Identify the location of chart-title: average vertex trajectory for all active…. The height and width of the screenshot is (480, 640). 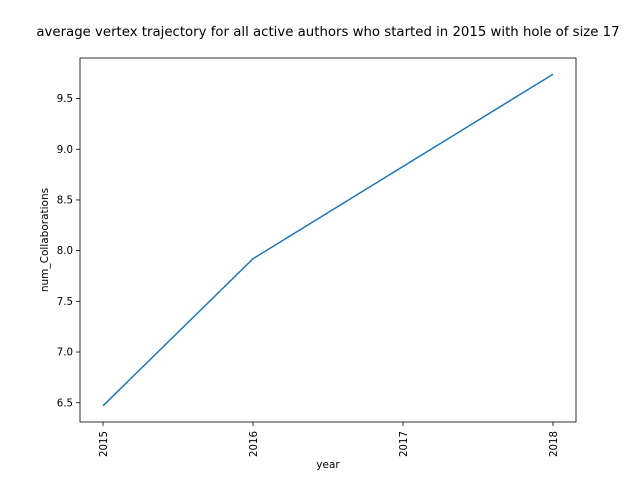
(327, 32).